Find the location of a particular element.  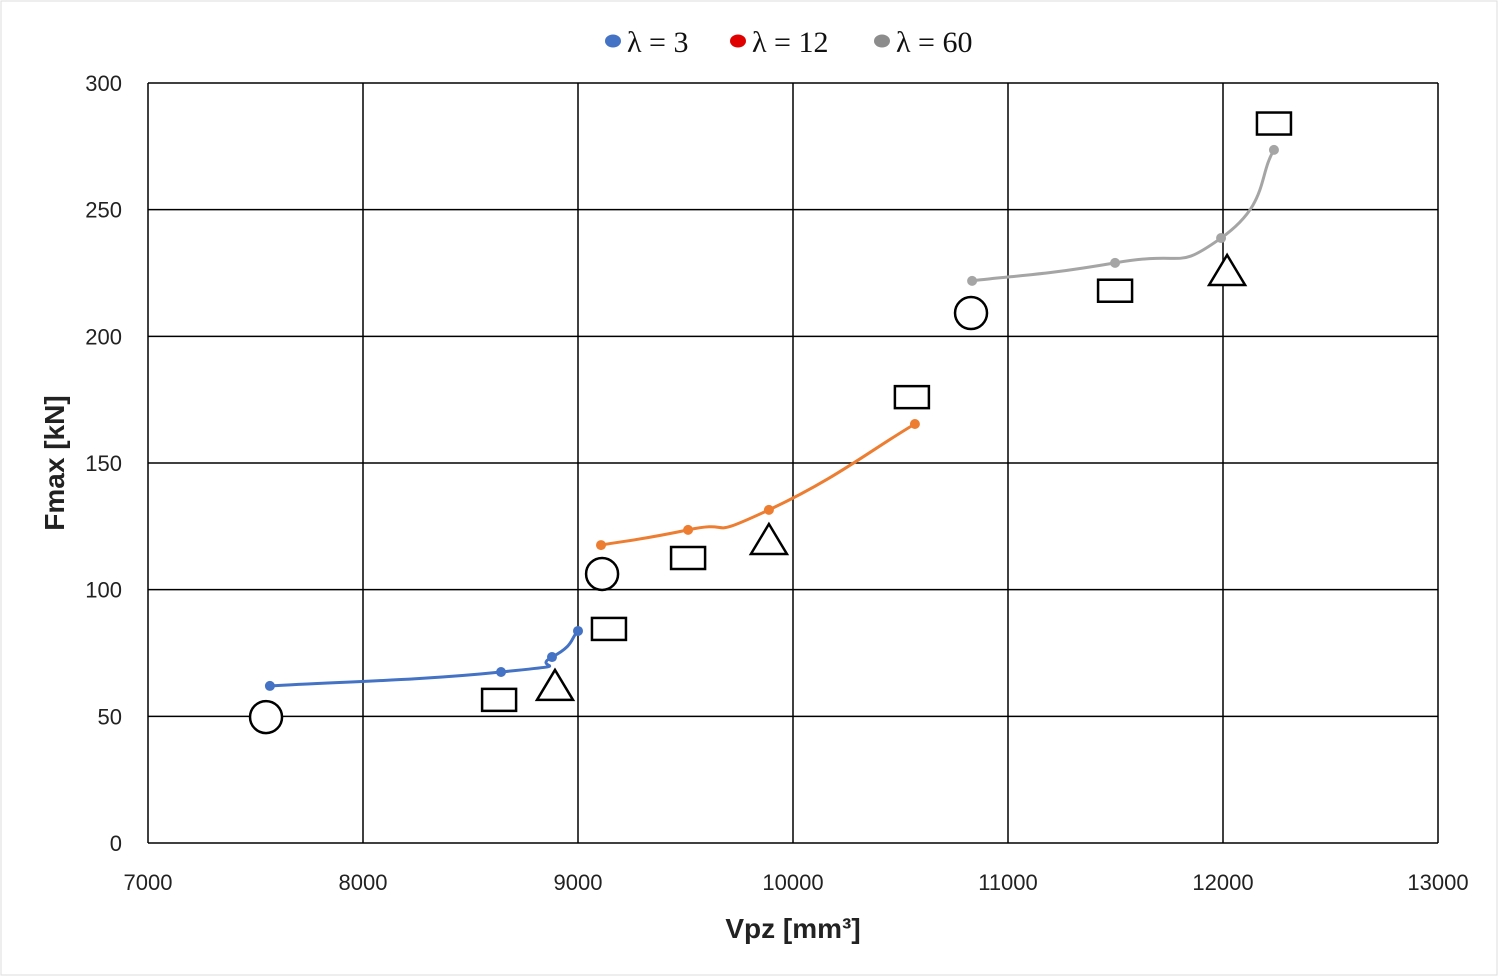

x-tick-label: 11000 is located at coordinates (1008, 882).